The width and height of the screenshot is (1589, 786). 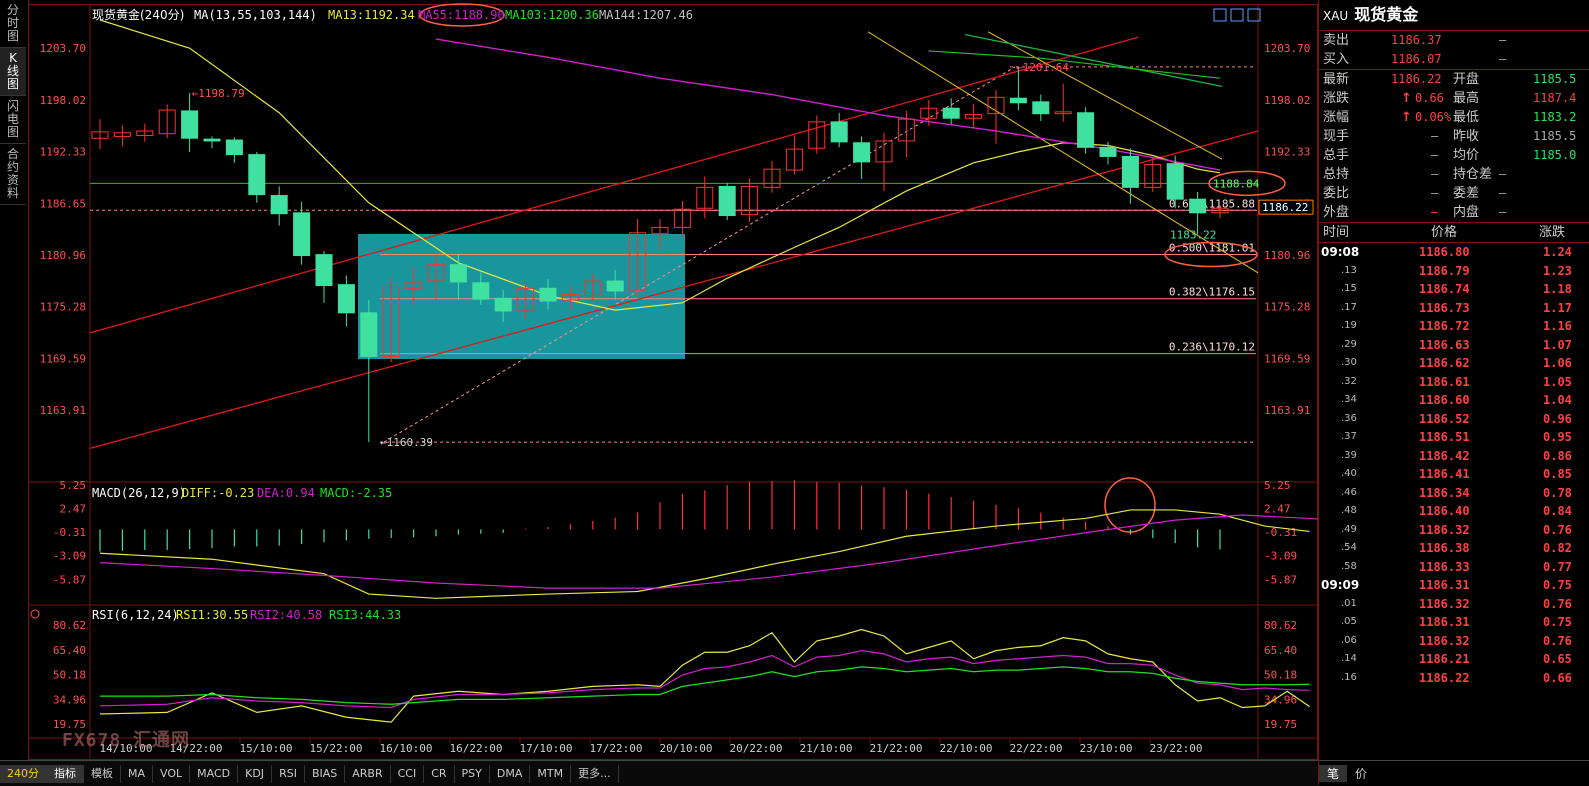 I want to click on fib-label: 0.500\1181.01, so click(x=1212, y=248).